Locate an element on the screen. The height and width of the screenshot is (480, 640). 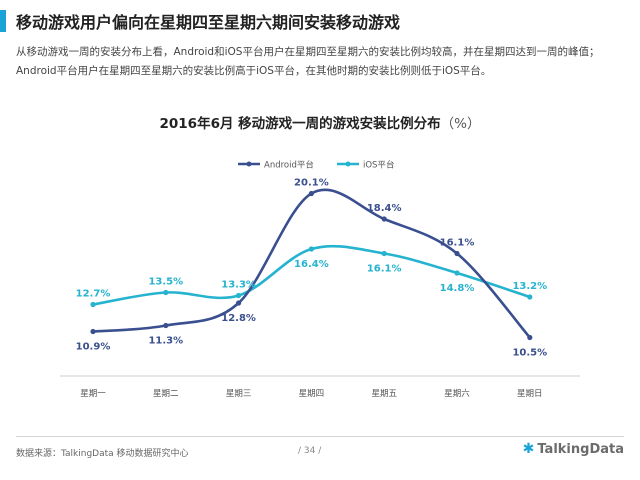
data-label-ios: 13.5% is located at coordinates (165, 282).